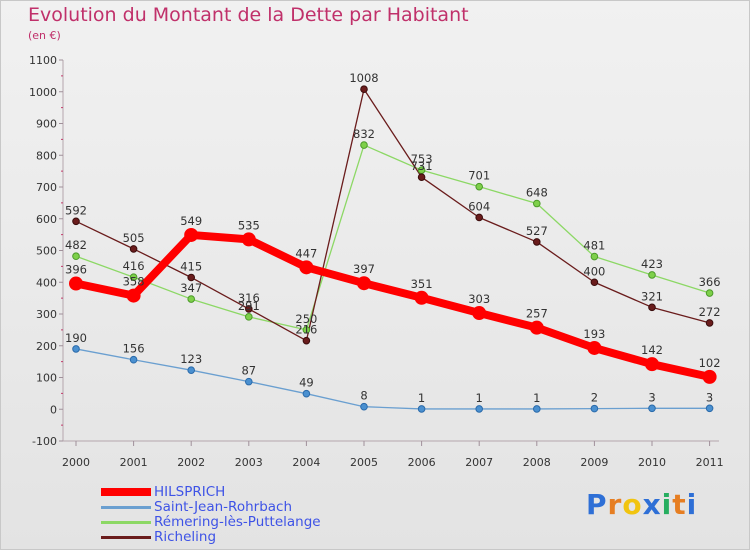 Image resolution: width=750 pixels, height=550 pixels. What do you see at coordinates (76, 338) in the screenshot?
I see `data-label: 190` at bounding box center [76, 338].